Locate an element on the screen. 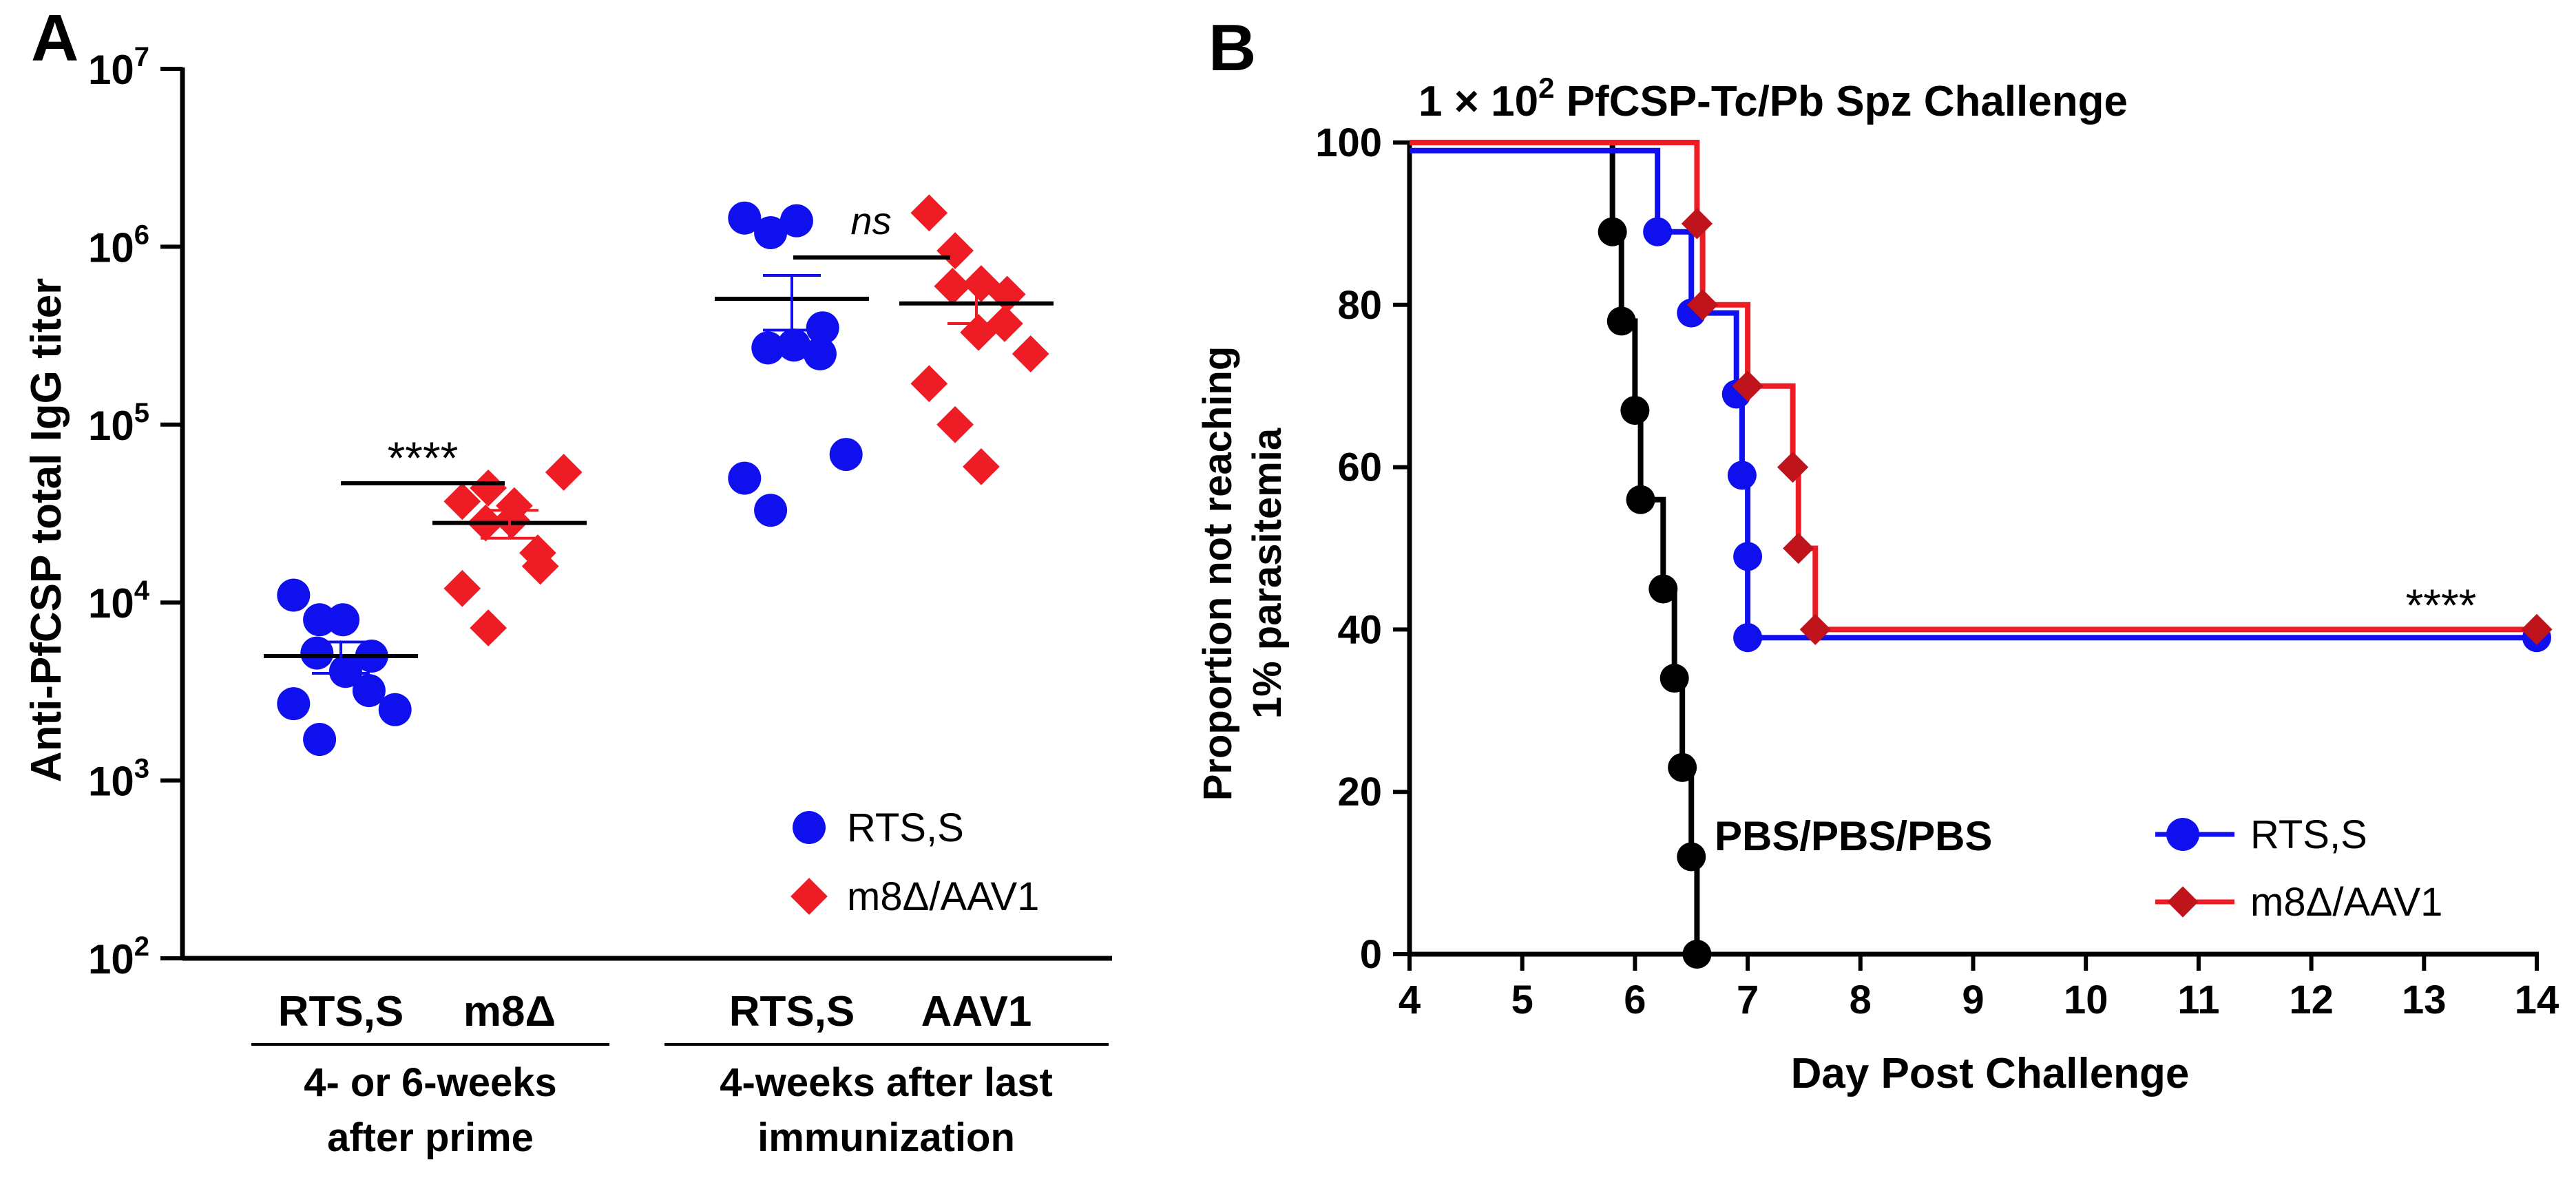 The height and width of the screenshot is (1180, 2576). panel-b-ytick-label-20: 20 is located at coordinates (1359, 792).